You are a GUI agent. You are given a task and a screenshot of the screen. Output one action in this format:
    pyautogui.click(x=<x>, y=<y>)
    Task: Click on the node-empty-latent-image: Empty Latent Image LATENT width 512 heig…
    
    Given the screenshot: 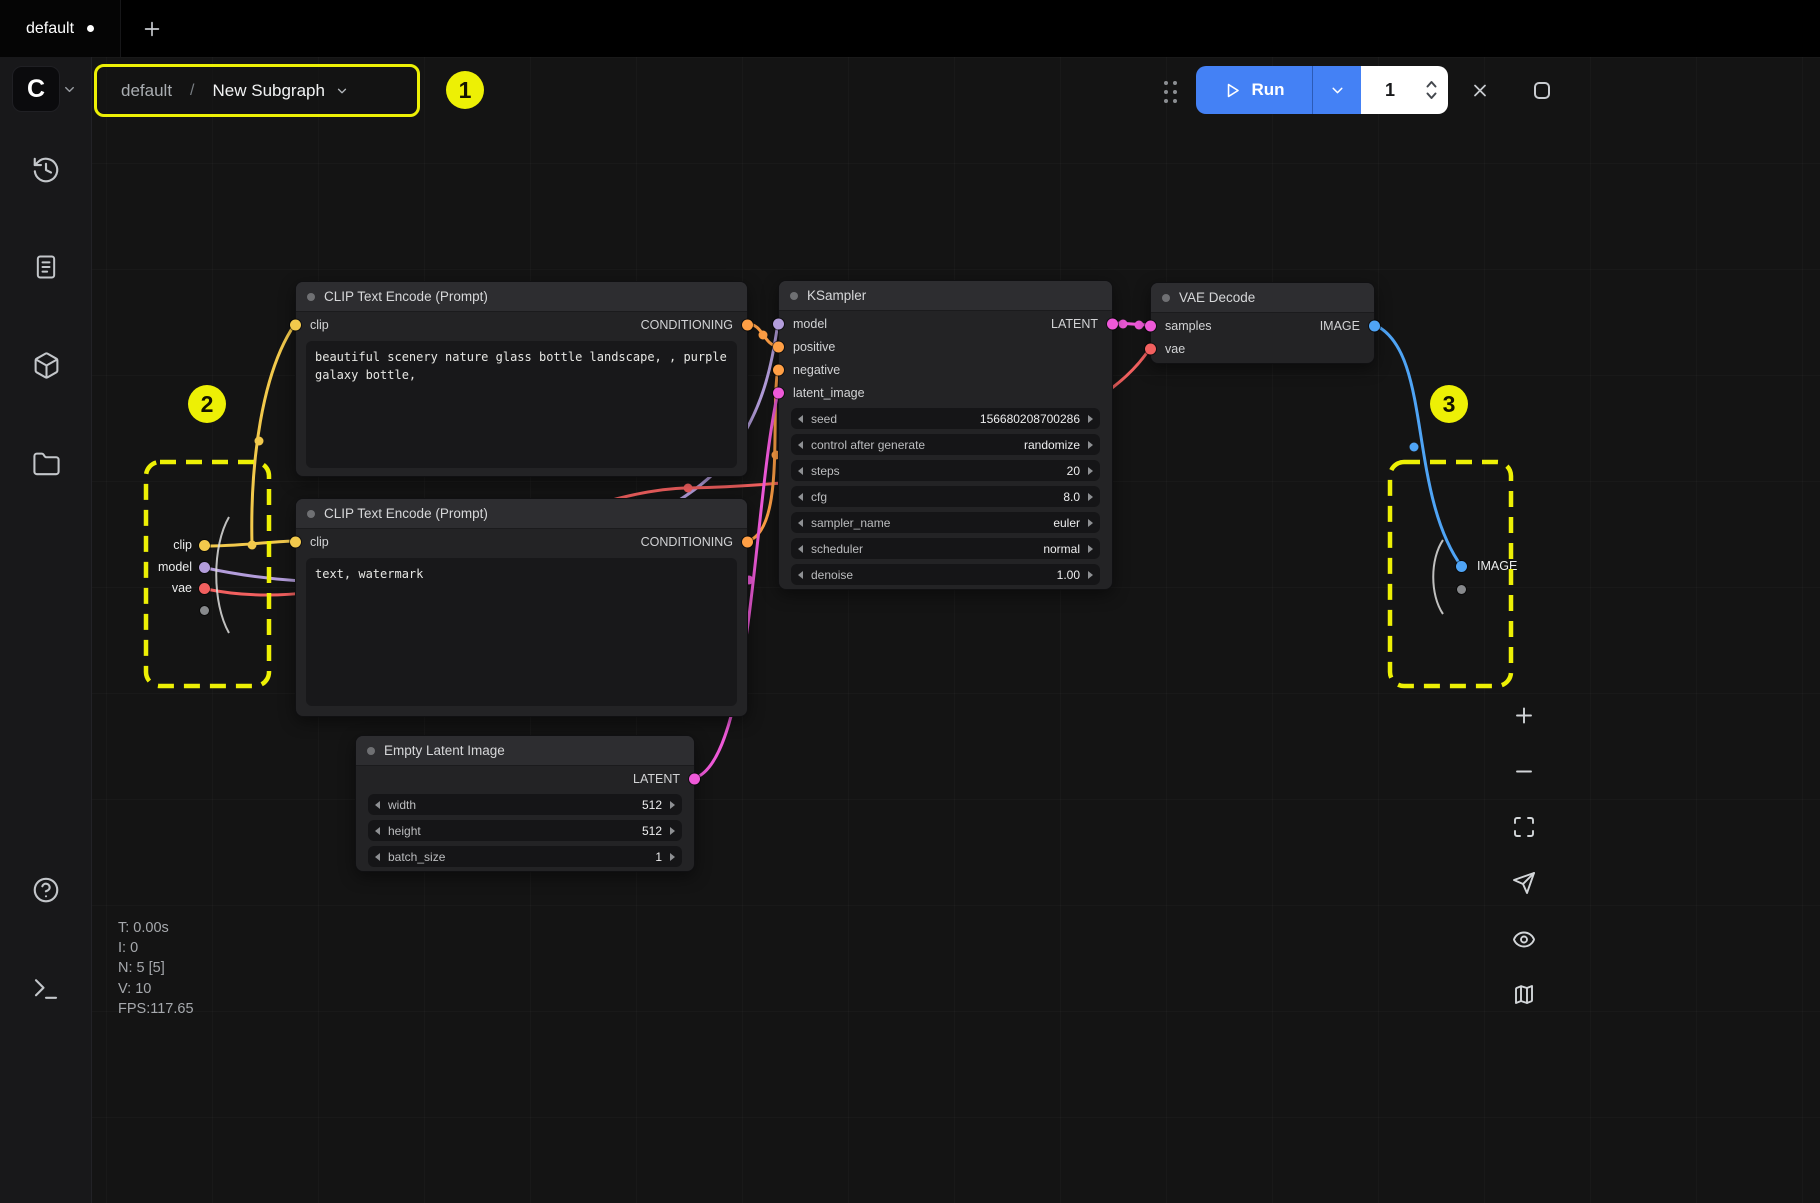 What is the action you would take?
    pyautogui.click(x=527, y=803)
    